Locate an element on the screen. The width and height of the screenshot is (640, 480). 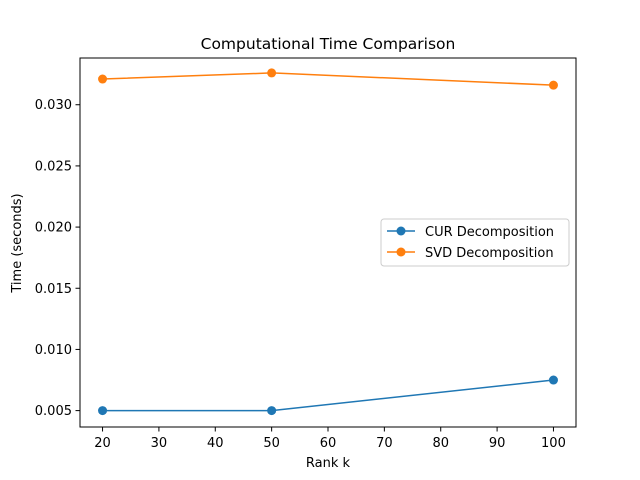
legend-entry-cur: CUR Decomposition is located at coordinates (489, 232).